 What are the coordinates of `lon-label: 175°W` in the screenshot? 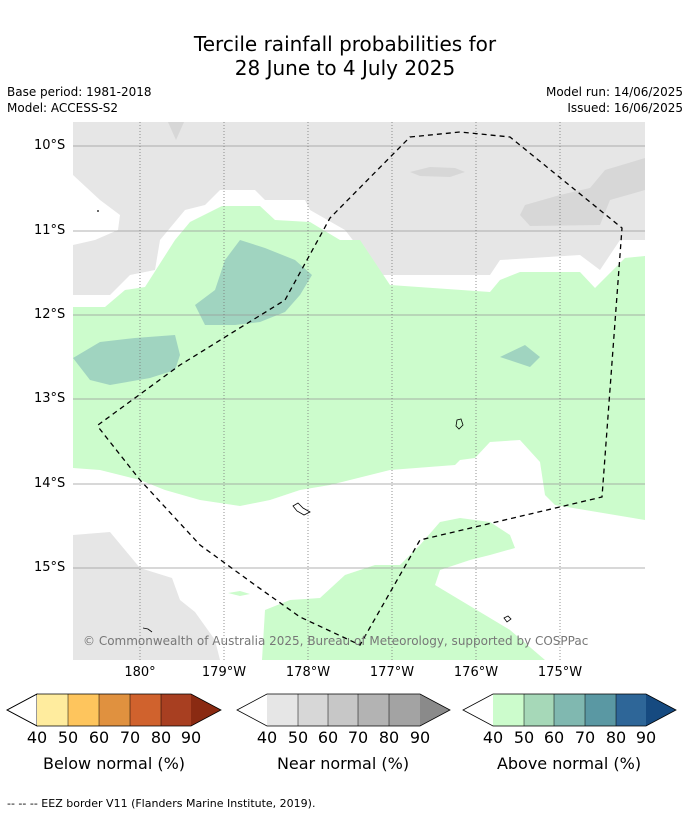 It's located at (560, 672).